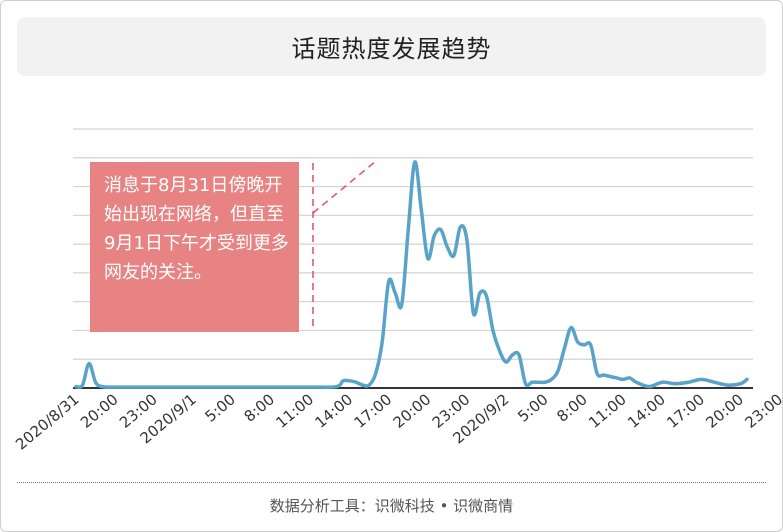 This screenshot has height=532, width=783. Describe the element at coordinates (391, 506) in the screenshot. I see `footer-credit: 数据分析工具：识微科技 • 识微商情` at that location.